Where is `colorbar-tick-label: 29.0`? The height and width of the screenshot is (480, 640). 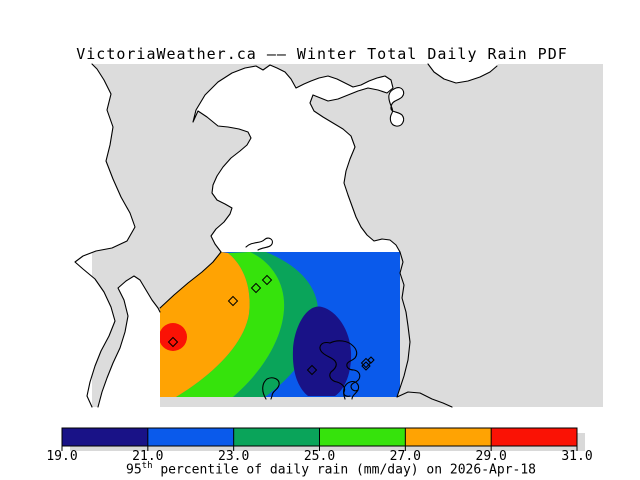
colorbar-tick-label: 29.0 is located at coordinates (491, 456).